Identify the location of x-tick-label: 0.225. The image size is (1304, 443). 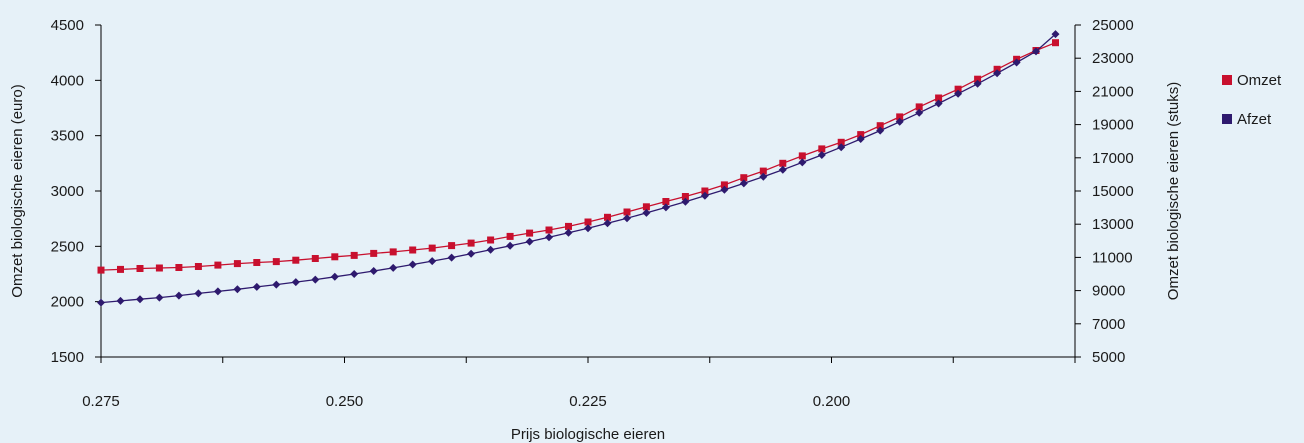
(588, 401).